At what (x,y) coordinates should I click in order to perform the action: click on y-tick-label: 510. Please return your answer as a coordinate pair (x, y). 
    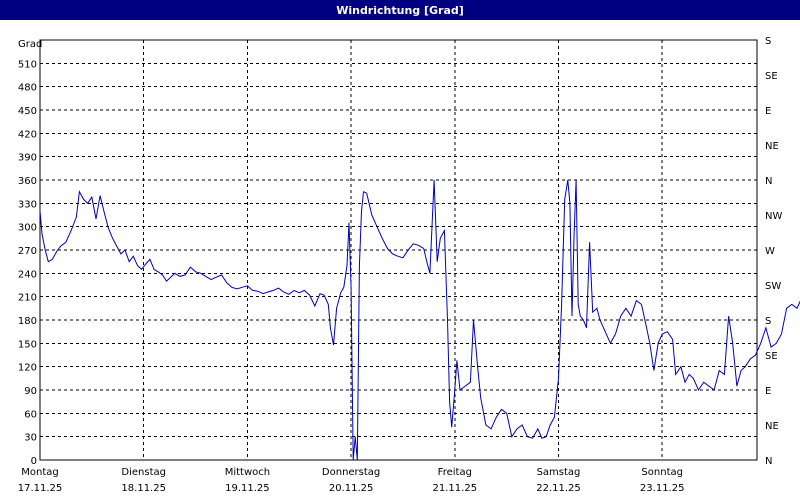
    Looking at the image, I should click on (27, 64).